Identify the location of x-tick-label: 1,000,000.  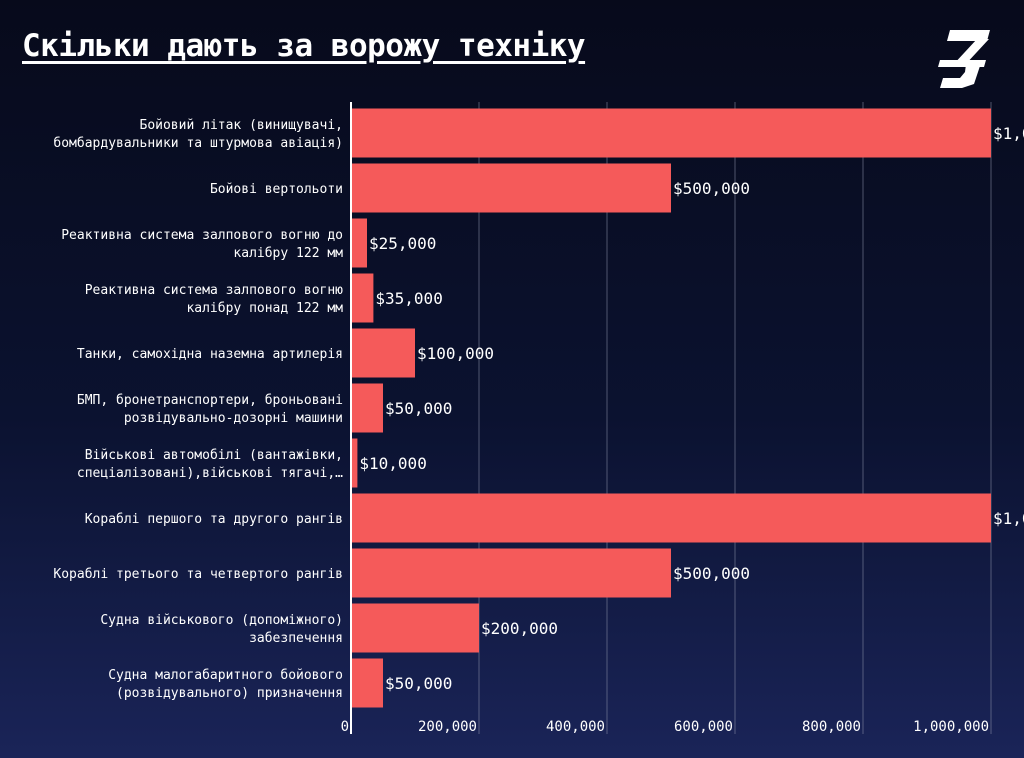
(951, 727).